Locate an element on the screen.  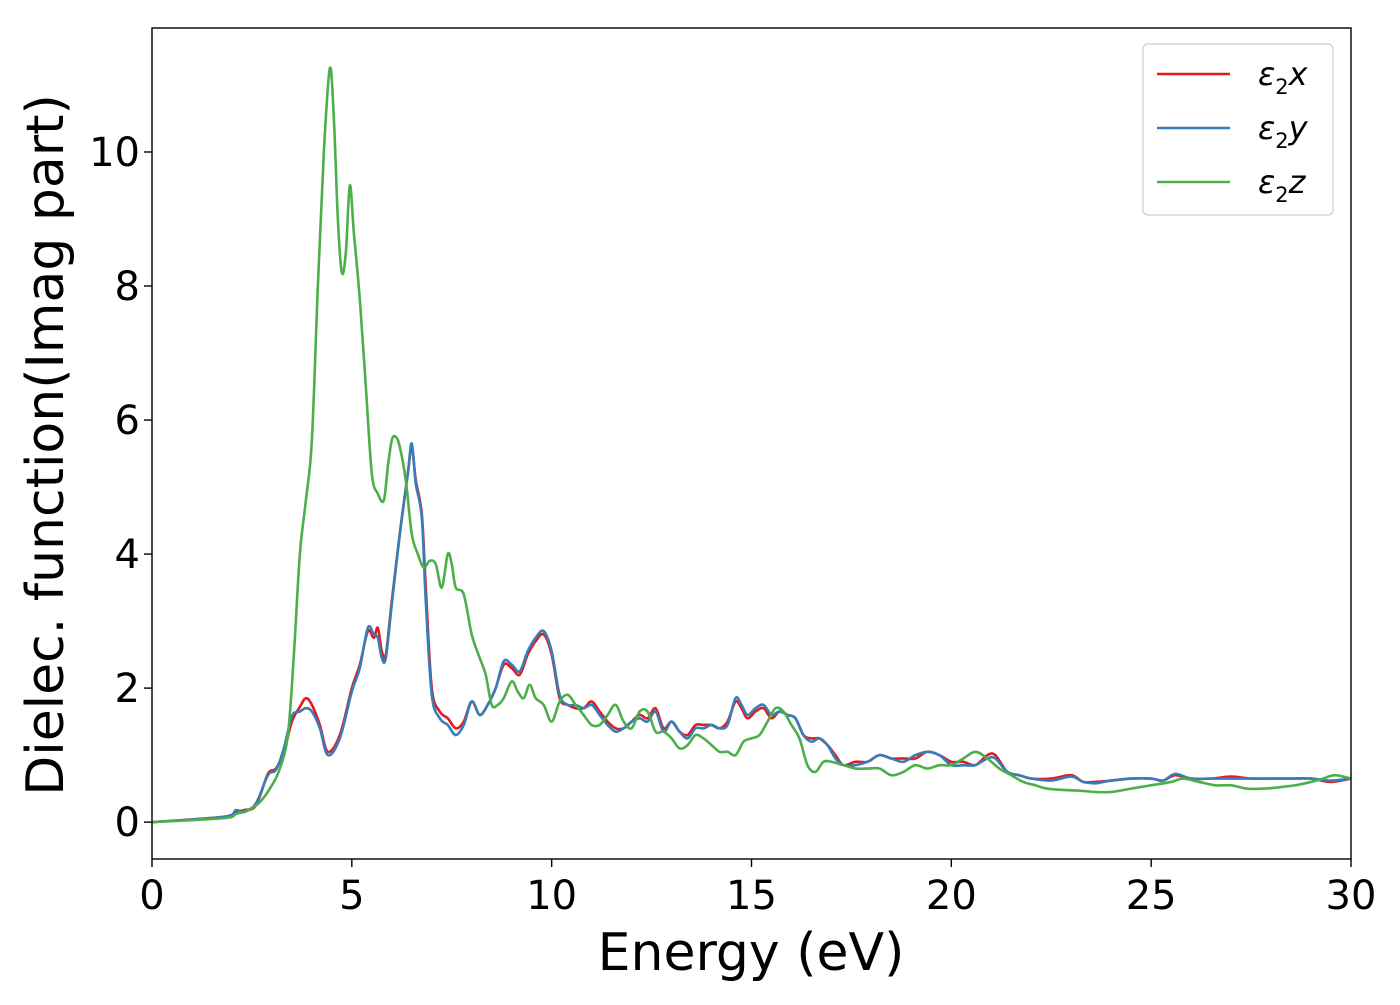
y-tick-label: 4 is located at coordinates (127, 555).